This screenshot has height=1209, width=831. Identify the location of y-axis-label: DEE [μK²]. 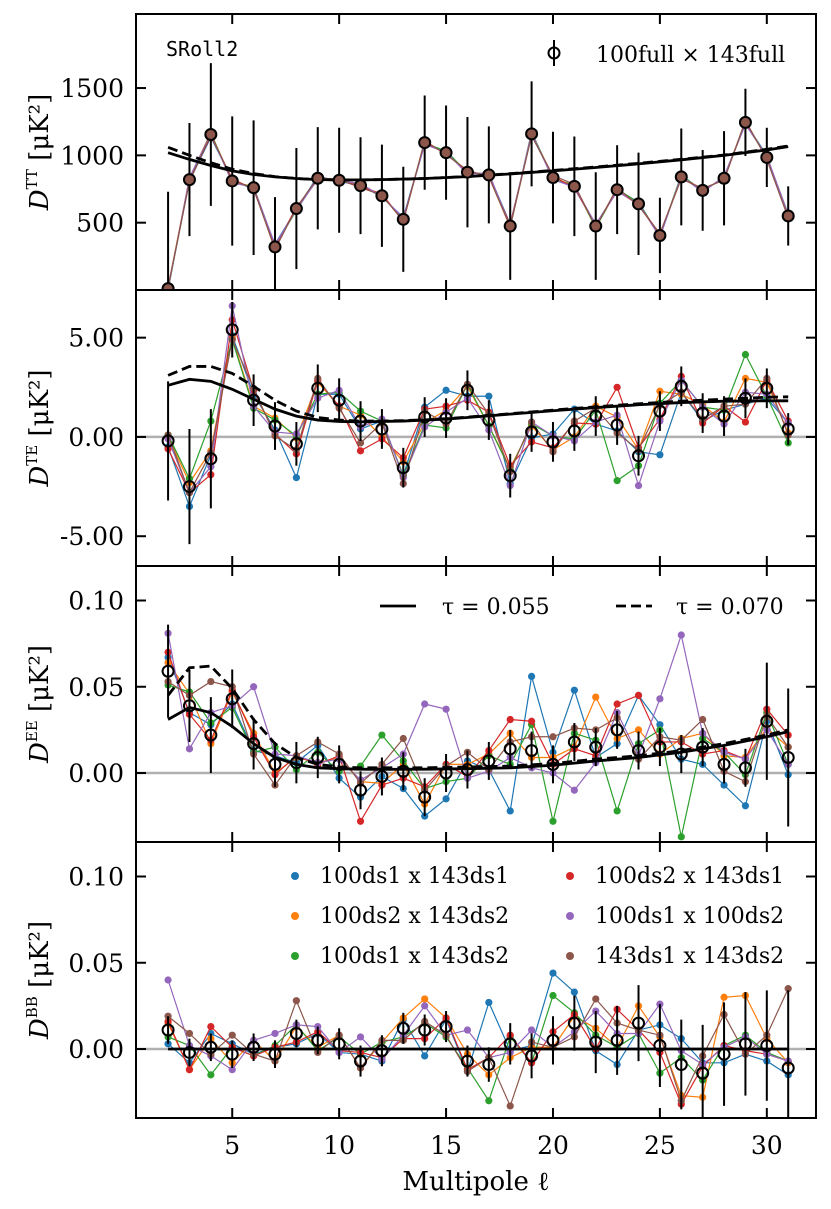
(39, 704).